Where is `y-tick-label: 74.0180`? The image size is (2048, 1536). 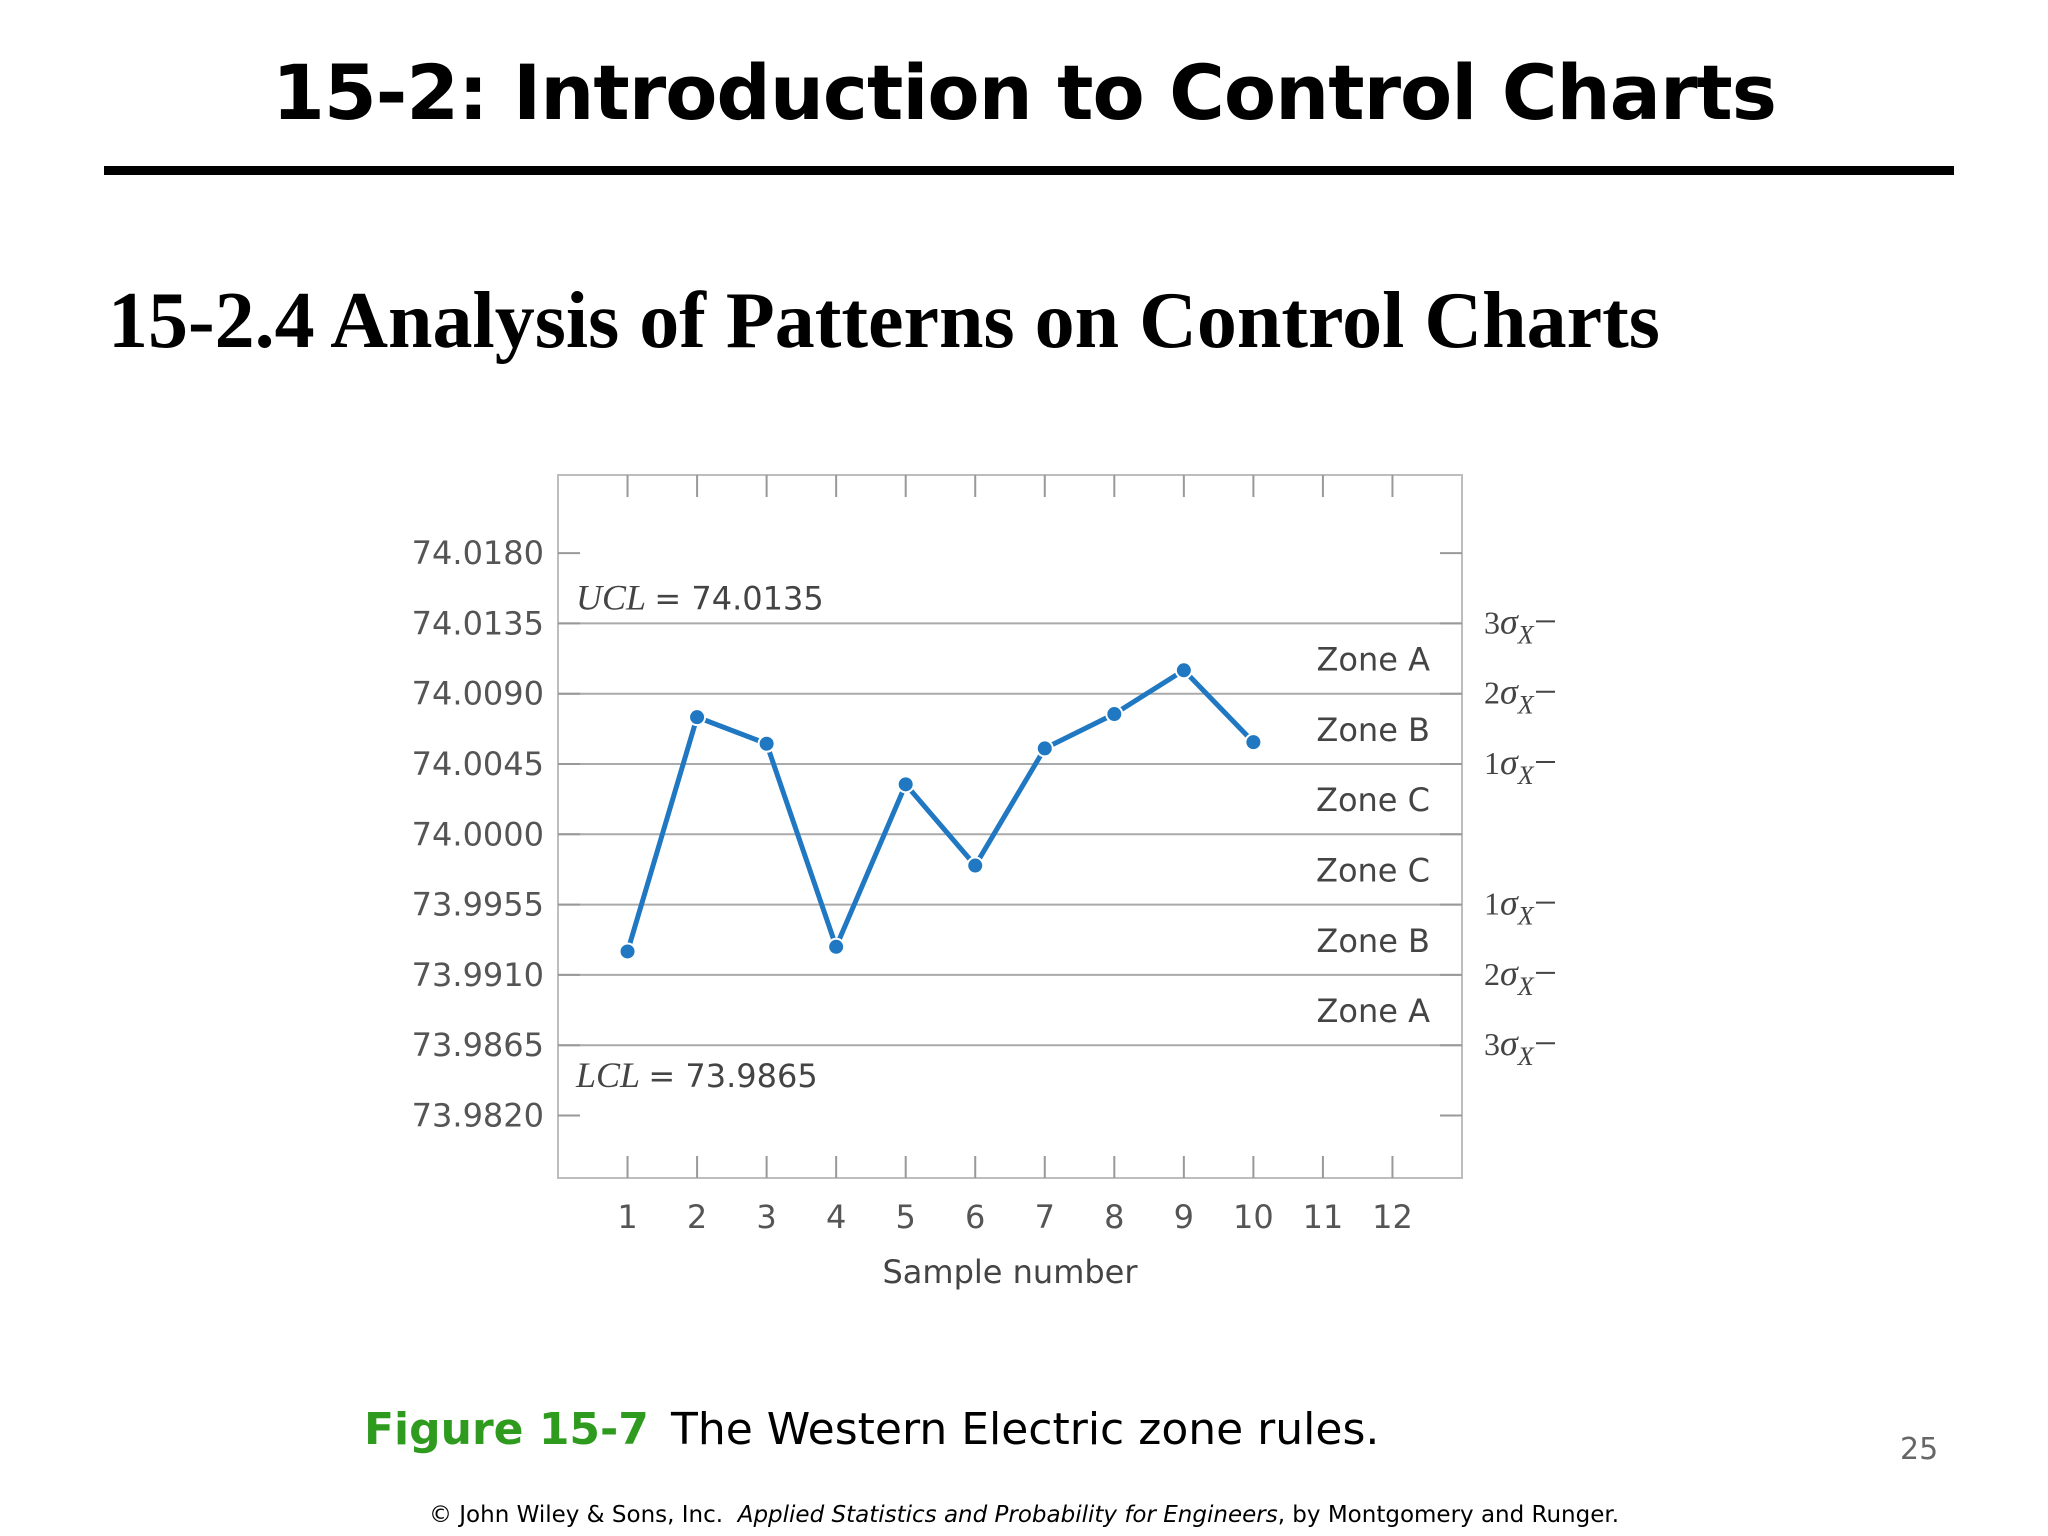 y-tick-label: 74.0180 is located at coordinates (478, 553).